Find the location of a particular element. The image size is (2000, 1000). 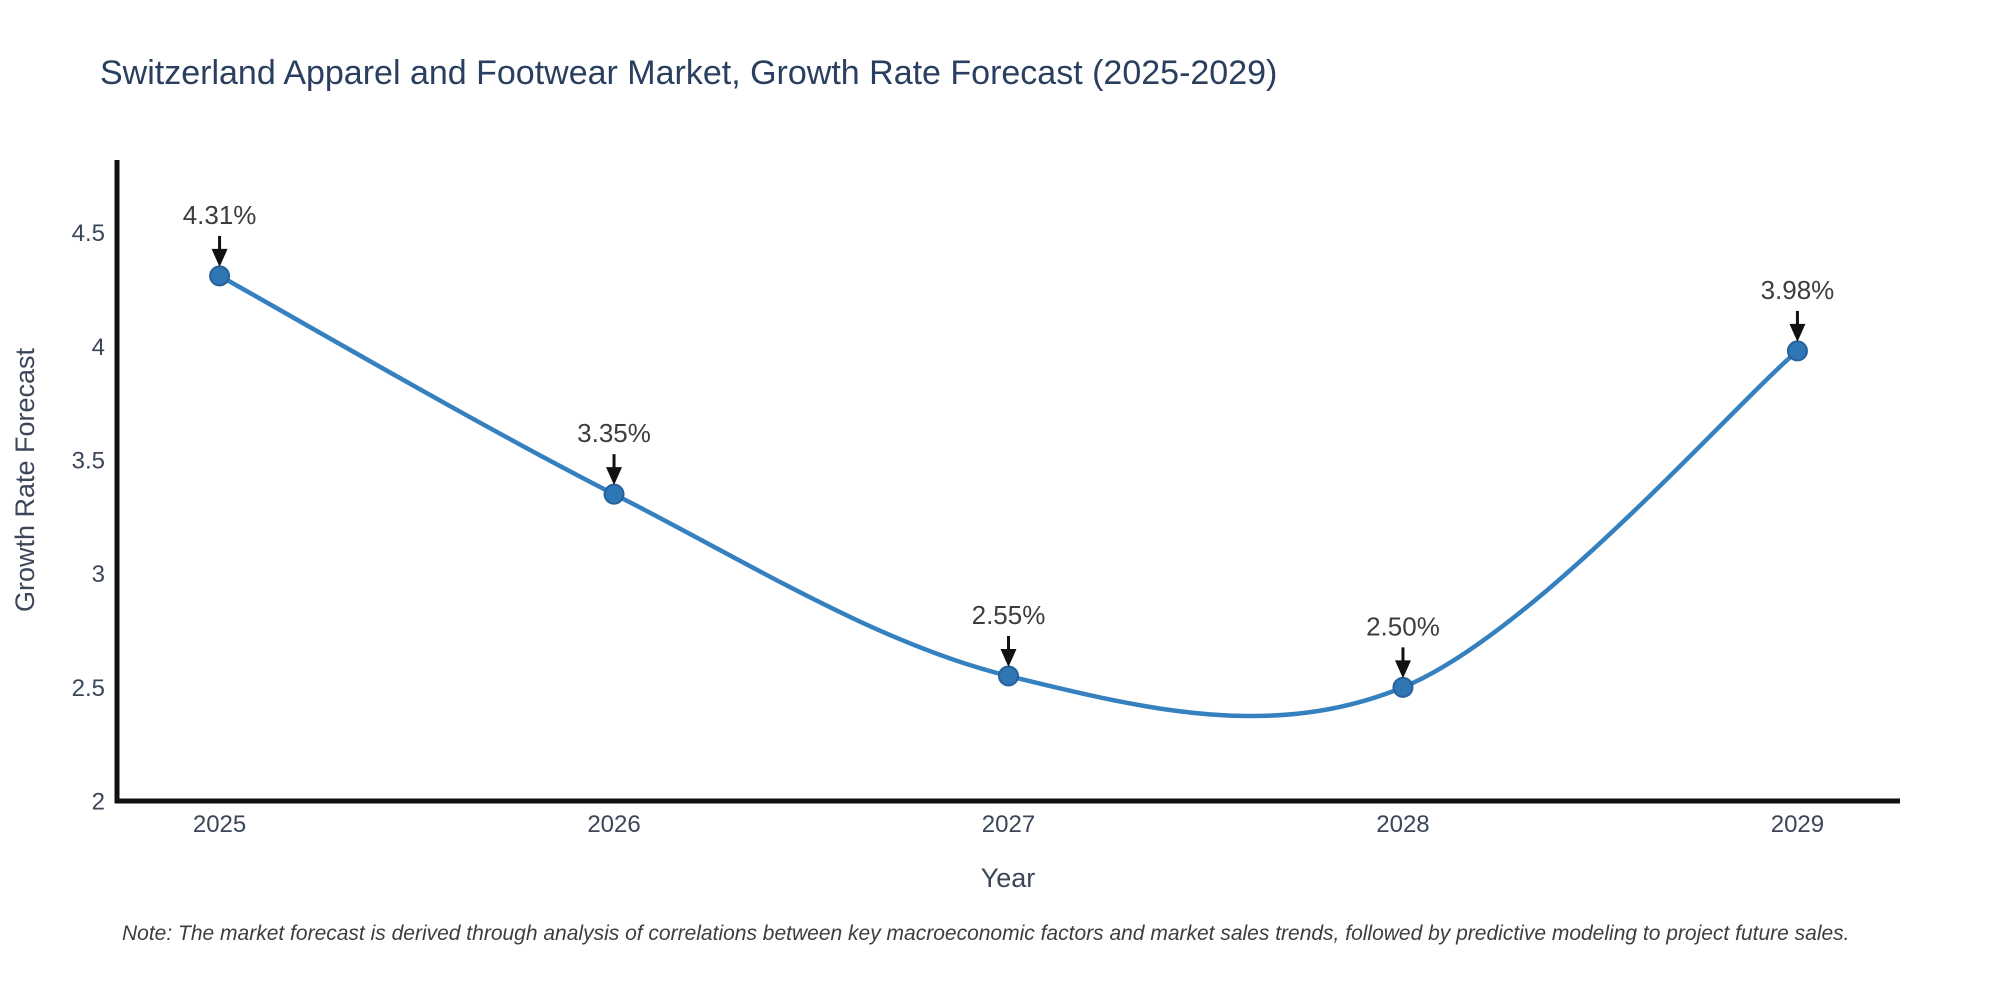

data-point-value-label: 4.31% is located at coordinates (220, 215).